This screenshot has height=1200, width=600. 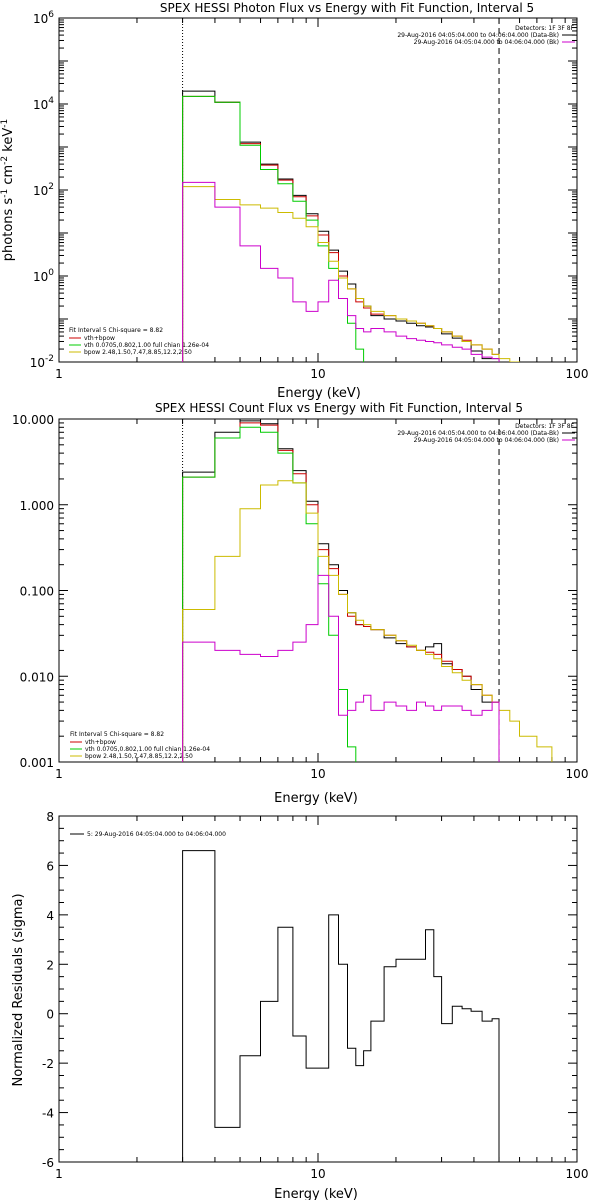 I want to click on residuals-ytick-label: 0, so click(x=50, y=1015).